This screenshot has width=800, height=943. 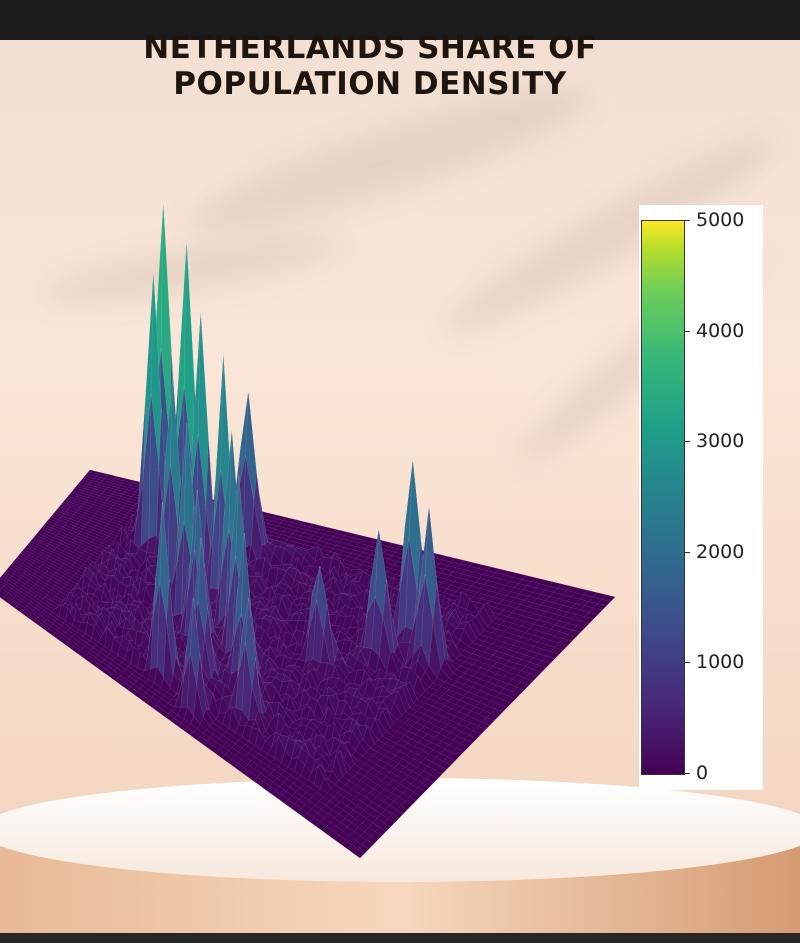 What do you see at coordinates (702, 773) in the screenshot?
I see `colorbar-tick-label: 0` at bounding box center [702, 773].